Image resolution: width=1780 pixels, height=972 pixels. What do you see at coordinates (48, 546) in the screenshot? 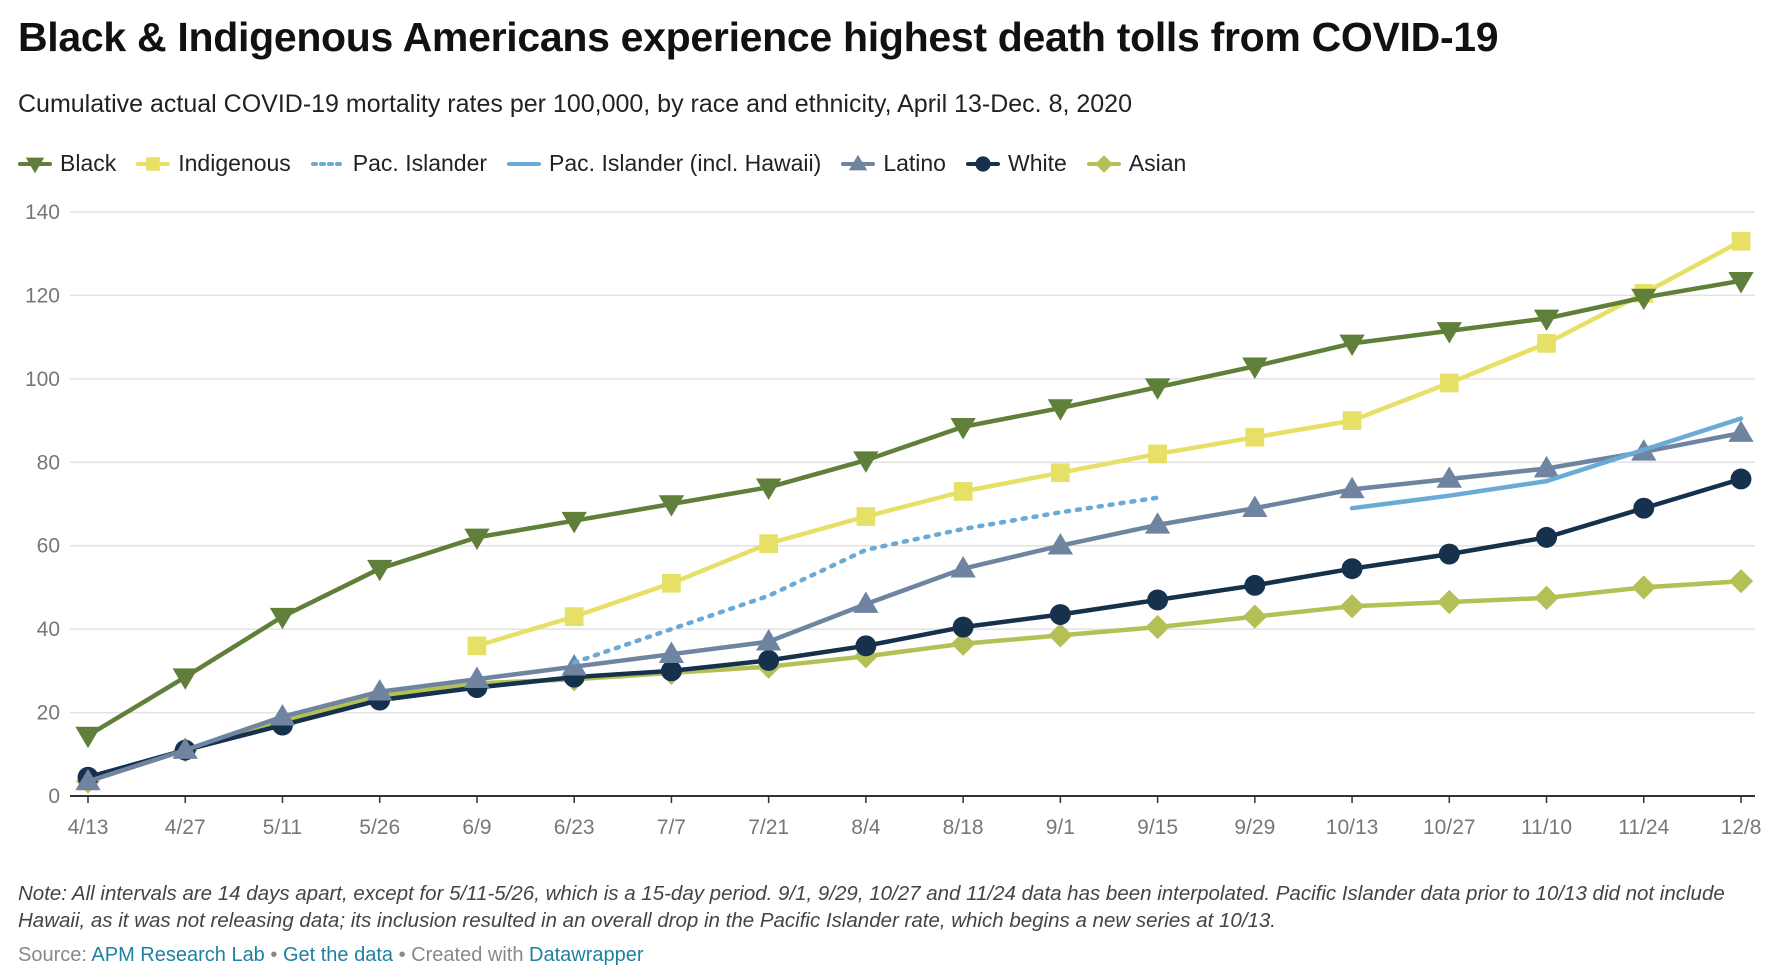
I see `y-tick-label: 60` at bounding box center [48, 546].